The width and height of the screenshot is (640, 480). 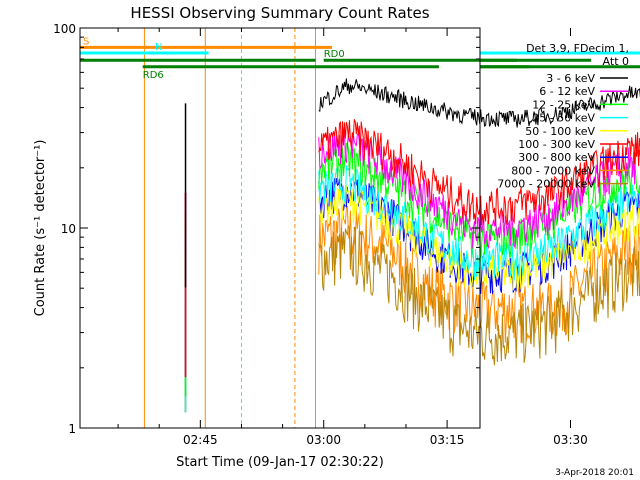 I want to click on y-tick-label: 1, so click(x=72, y=429).